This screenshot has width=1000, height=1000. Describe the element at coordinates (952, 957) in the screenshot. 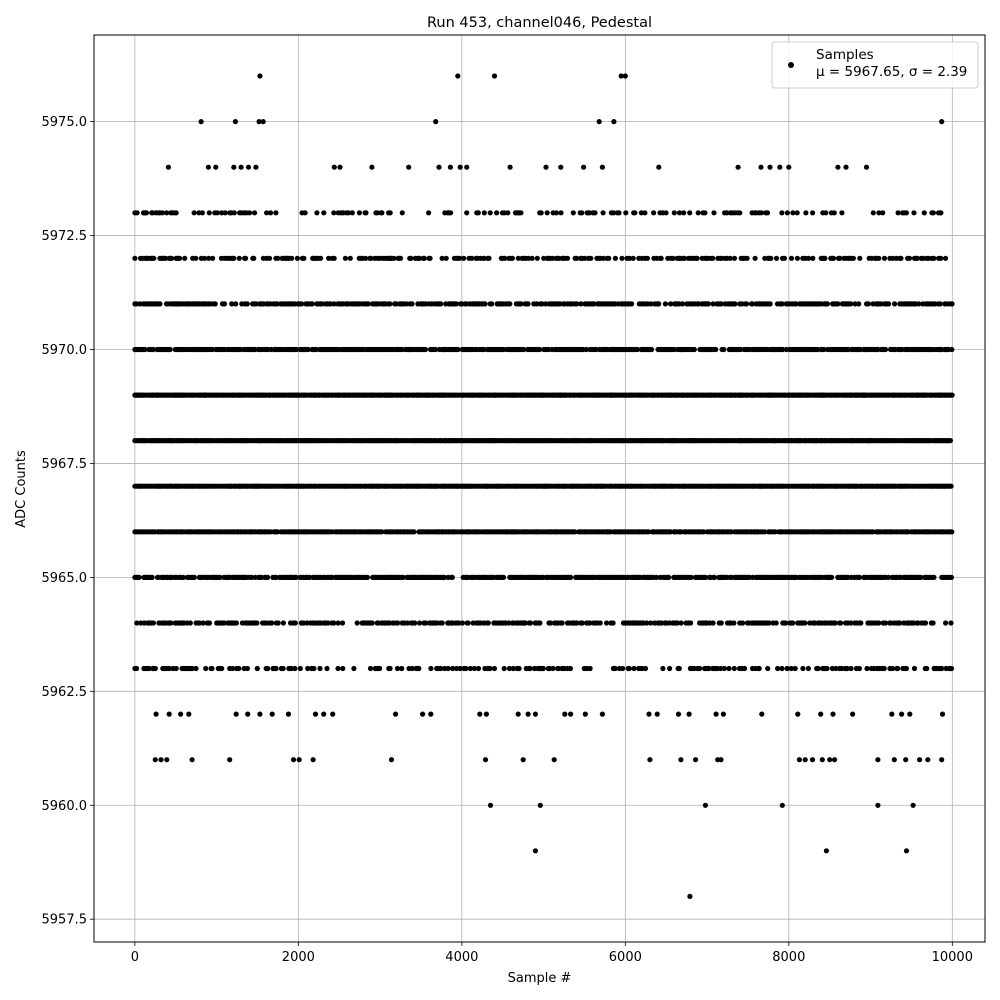

I see `x-tick-label: 10000` at that location.